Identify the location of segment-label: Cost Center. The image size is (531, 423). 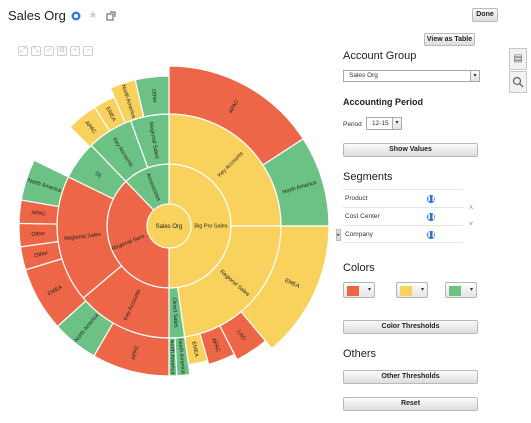
(362, 216).